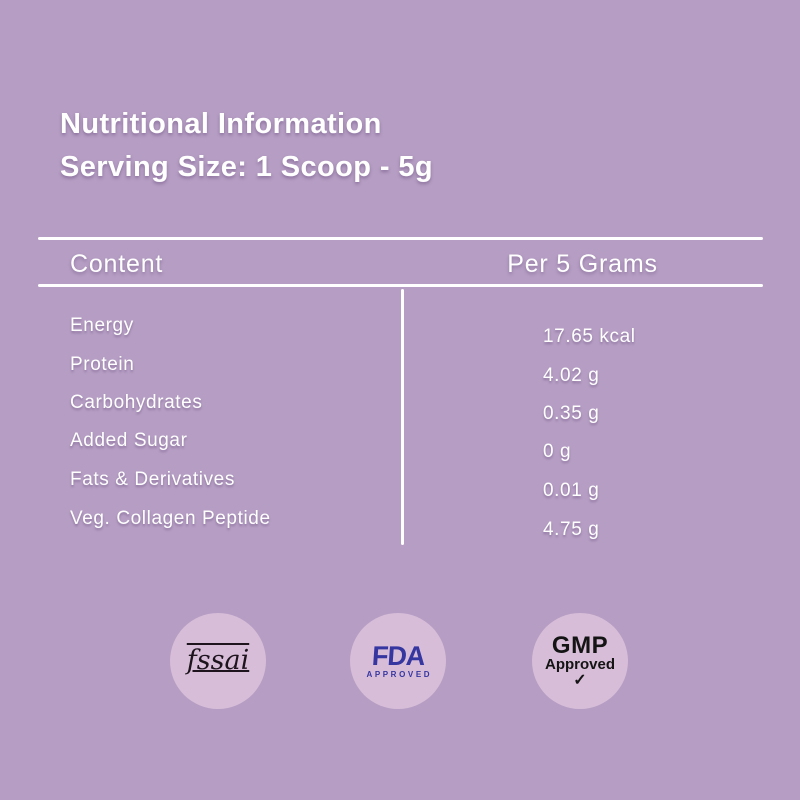 This screenshot has height=800, width=800. I want to click on row-label: Fats & Derivatives, so click(152, 479).